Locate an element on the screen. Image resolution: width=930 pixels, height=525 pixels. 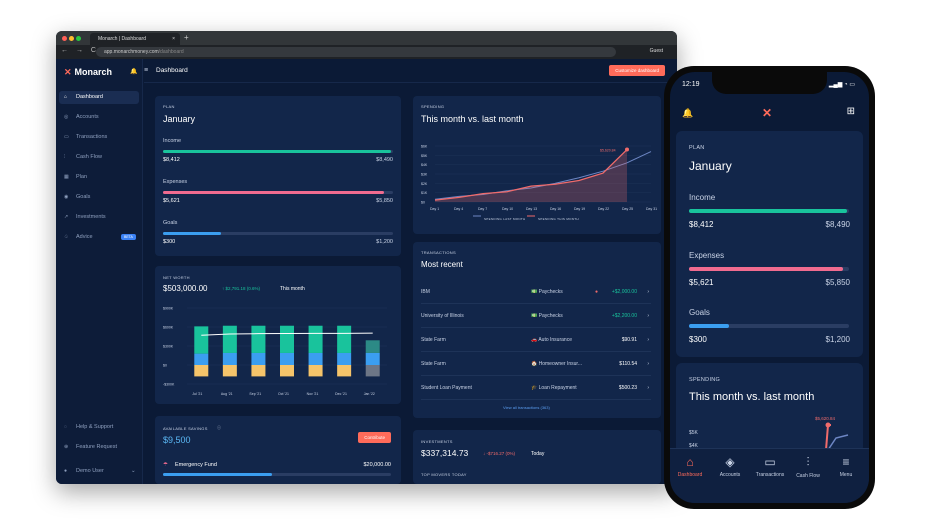
feature-request-link: ⊕ Feature Request is located at coordinates (90, 447).